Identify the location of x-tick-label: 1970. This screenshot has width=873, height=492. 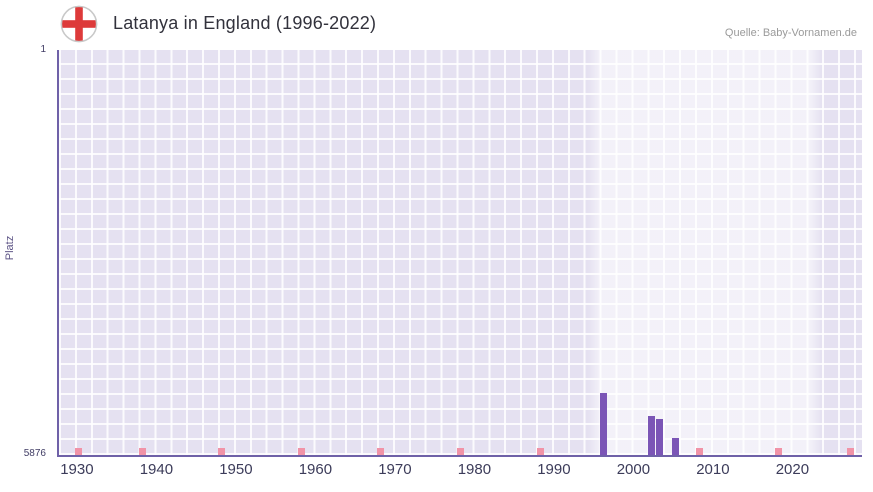
(395, 469).